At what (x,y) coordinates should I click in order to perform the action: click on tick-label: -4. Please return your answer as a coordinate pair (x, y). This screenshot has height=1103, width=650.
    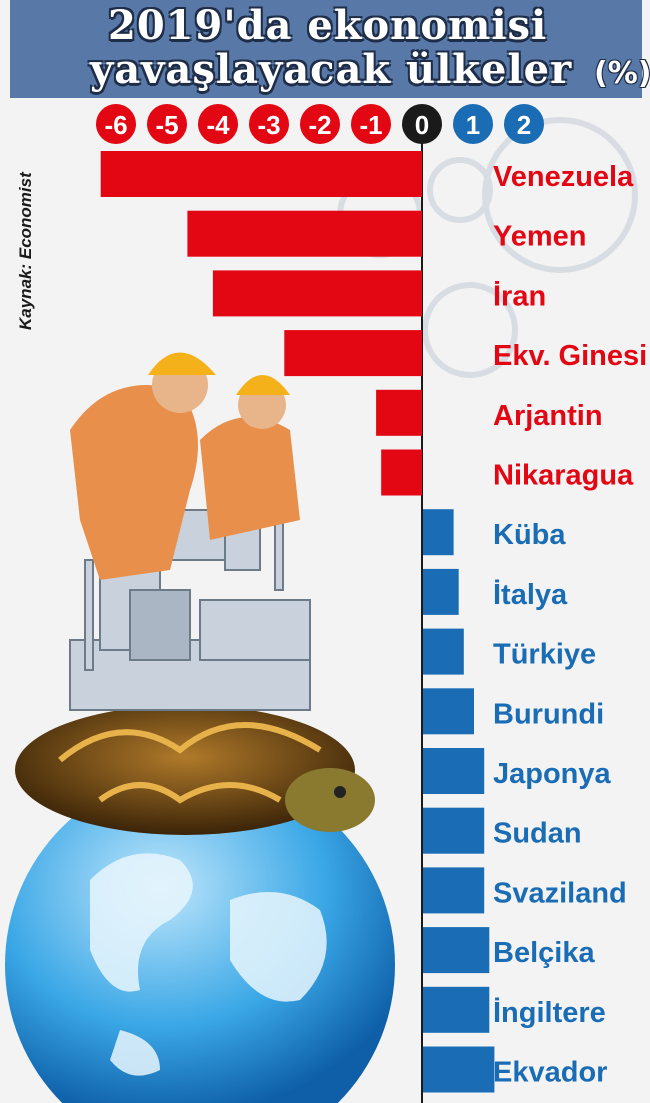
    Looking at the image, I should click on (218, 125).